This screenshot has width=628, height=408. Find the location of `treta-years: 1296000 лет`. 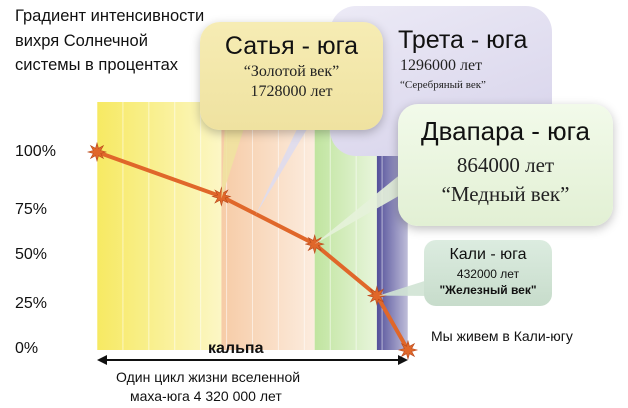

treta-years: 1296000 лет is located at coordinates (441, 65).